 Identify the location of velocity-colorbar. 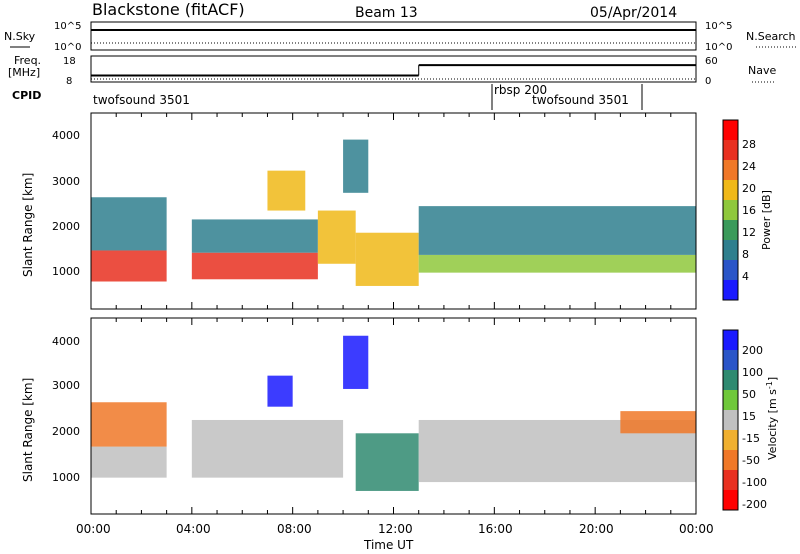
(730, 420).